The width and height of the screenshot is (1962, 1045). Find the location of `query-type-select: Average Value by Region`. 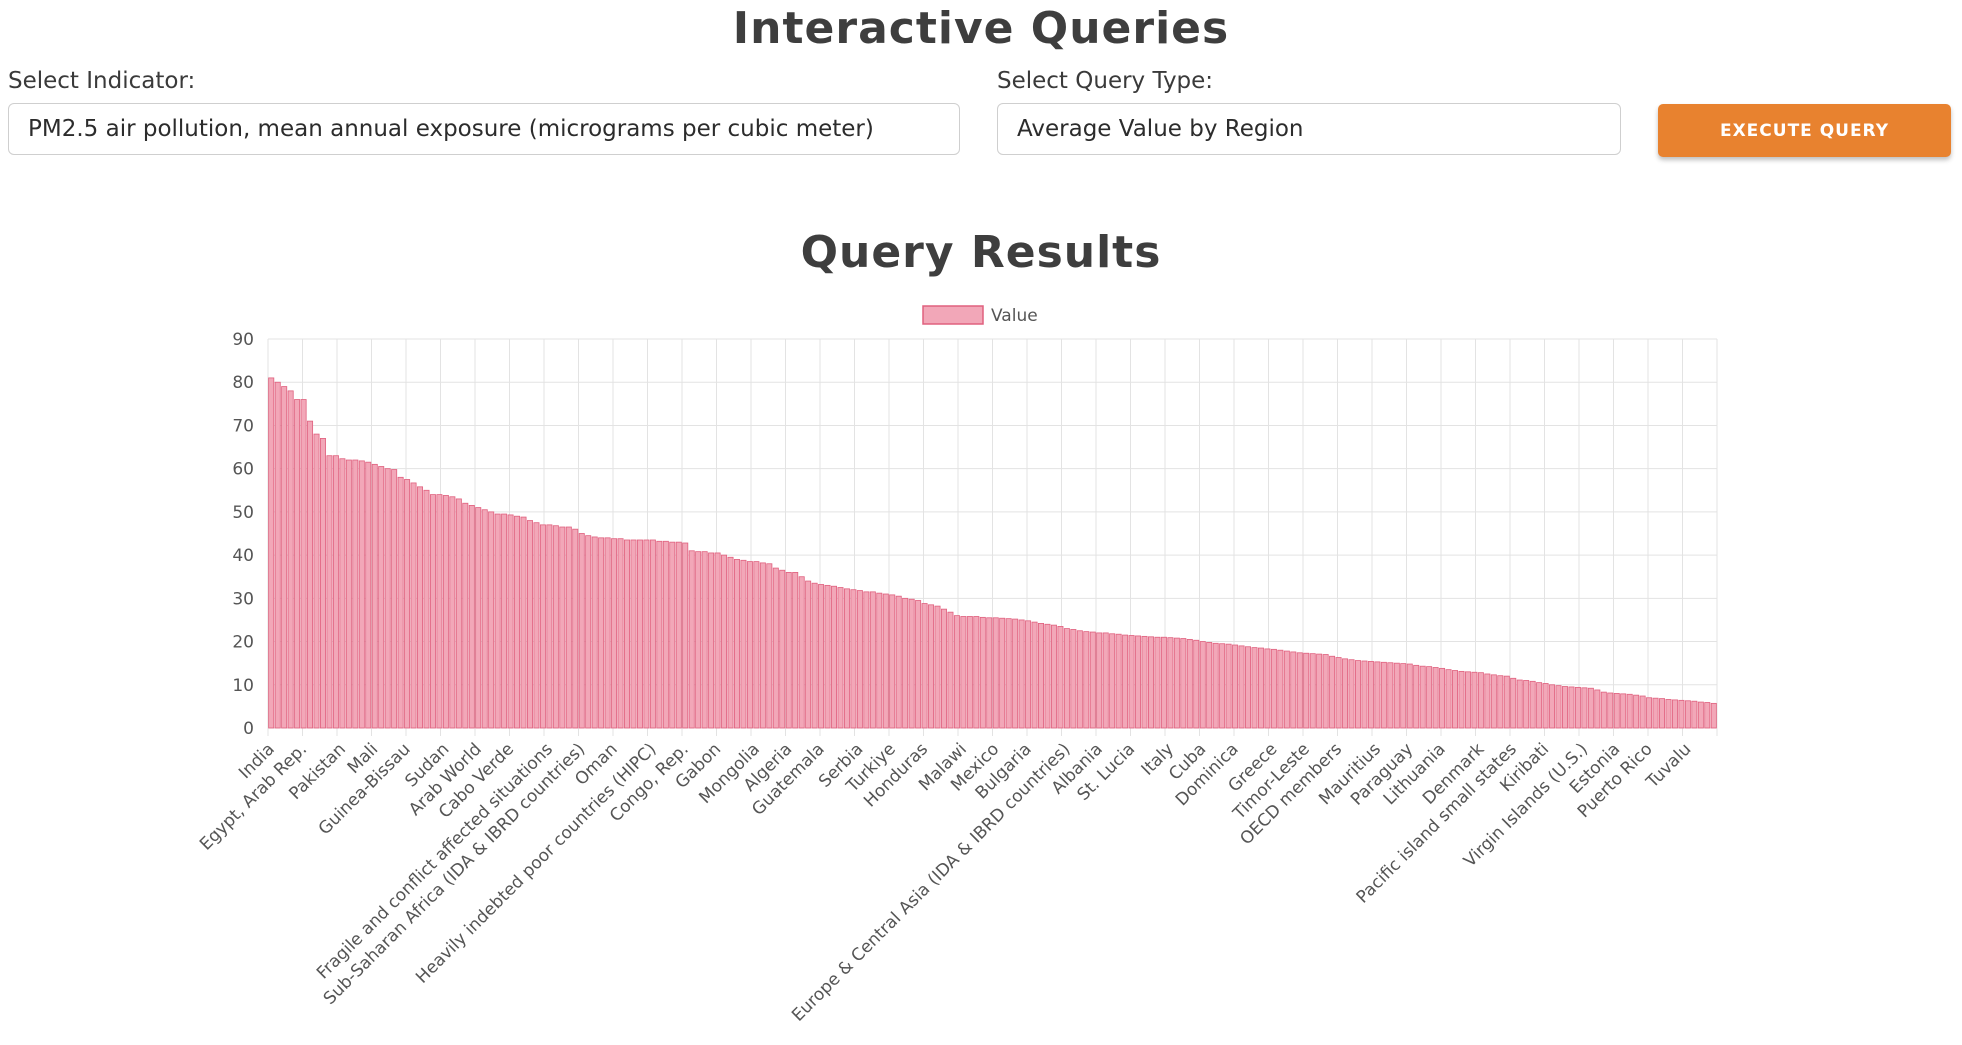

query-type-select: Average Value by Region is located at coordinates (1309, 129).